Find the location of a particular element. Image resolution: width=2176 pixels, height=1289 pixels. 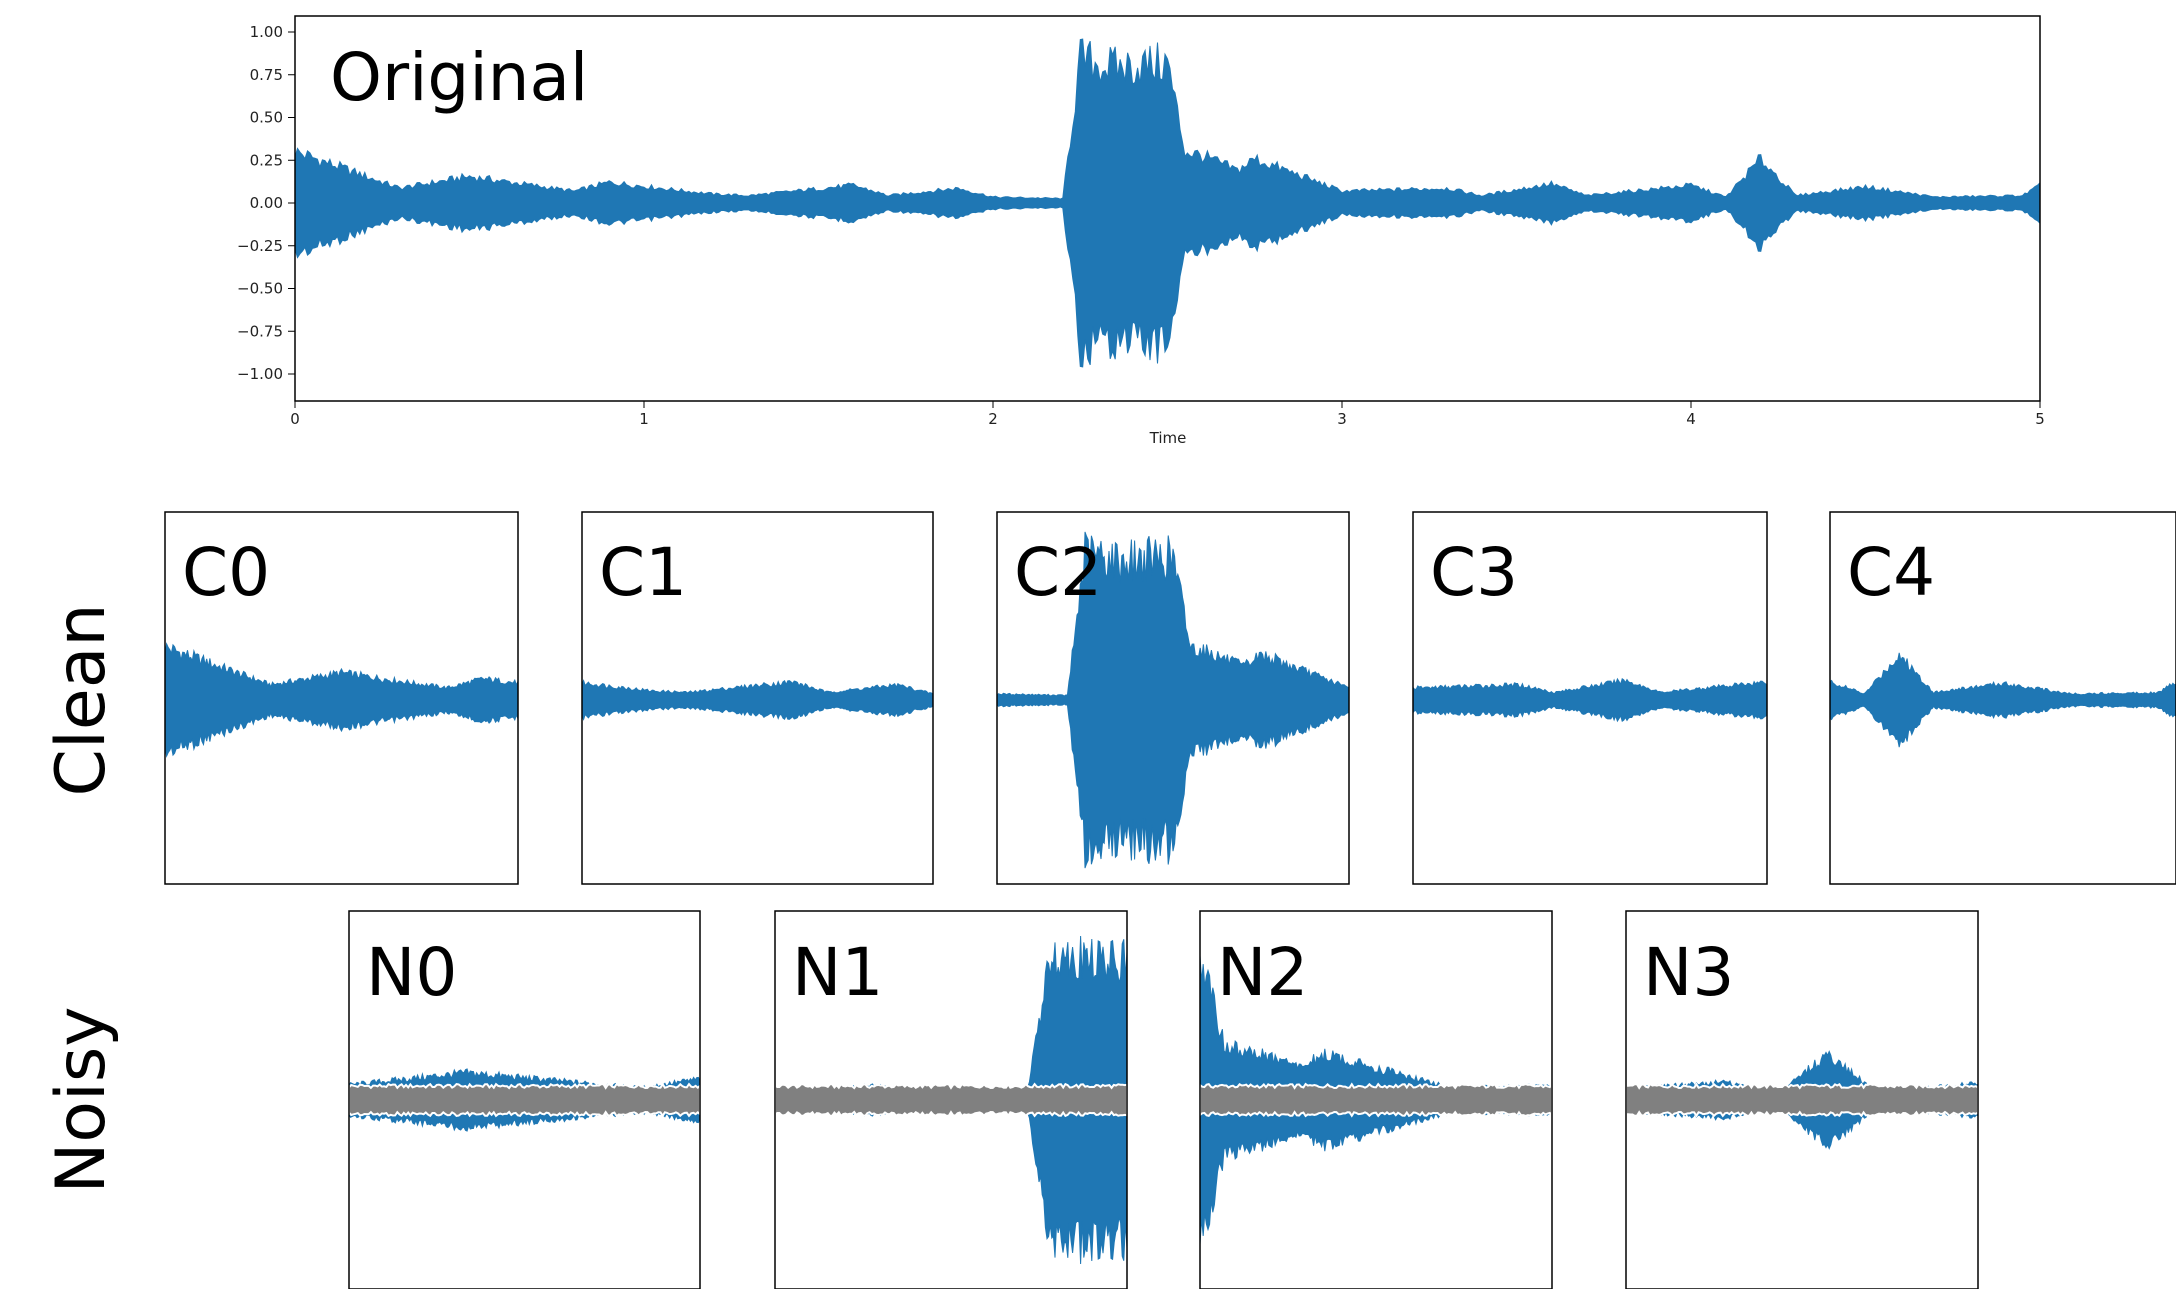

x-axis: 0 1 2 3 4 5 is located at coordinates (1167, 414).